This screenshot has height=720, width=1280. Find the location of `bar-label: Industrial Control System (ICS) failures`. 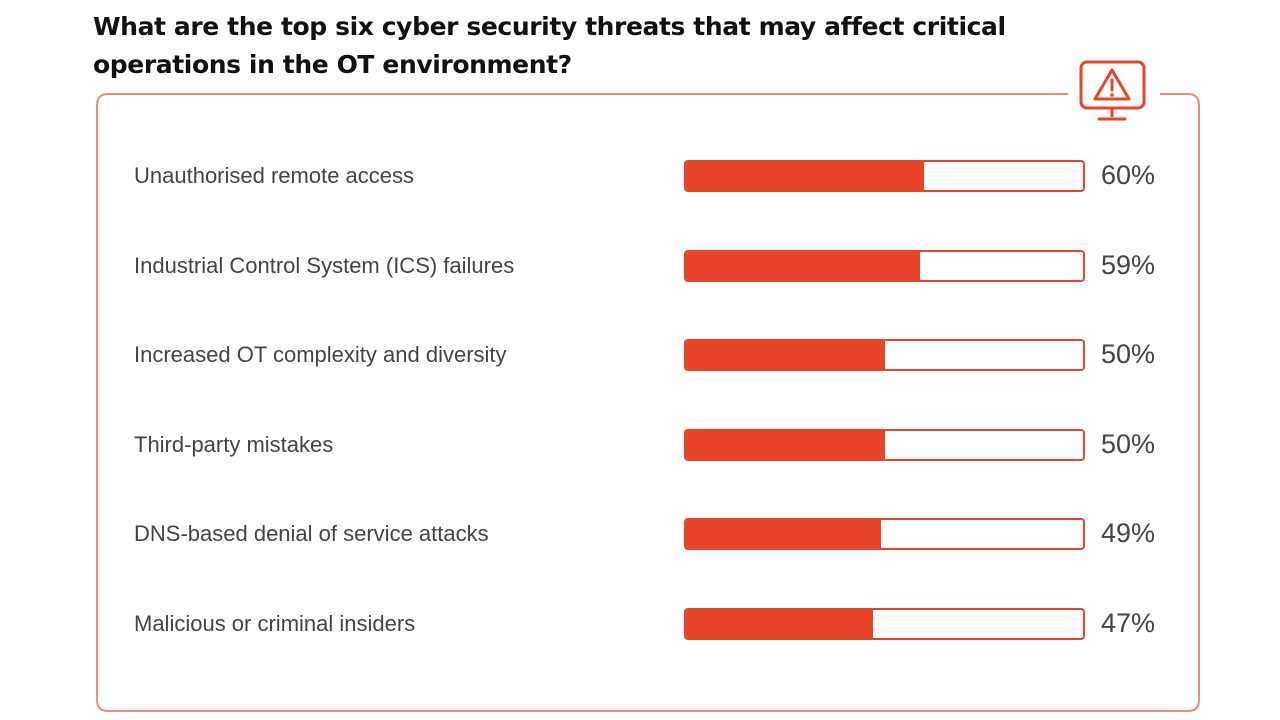

bar-label: Industrial Control System (ICS) failures is located at coordinates (324, 265).